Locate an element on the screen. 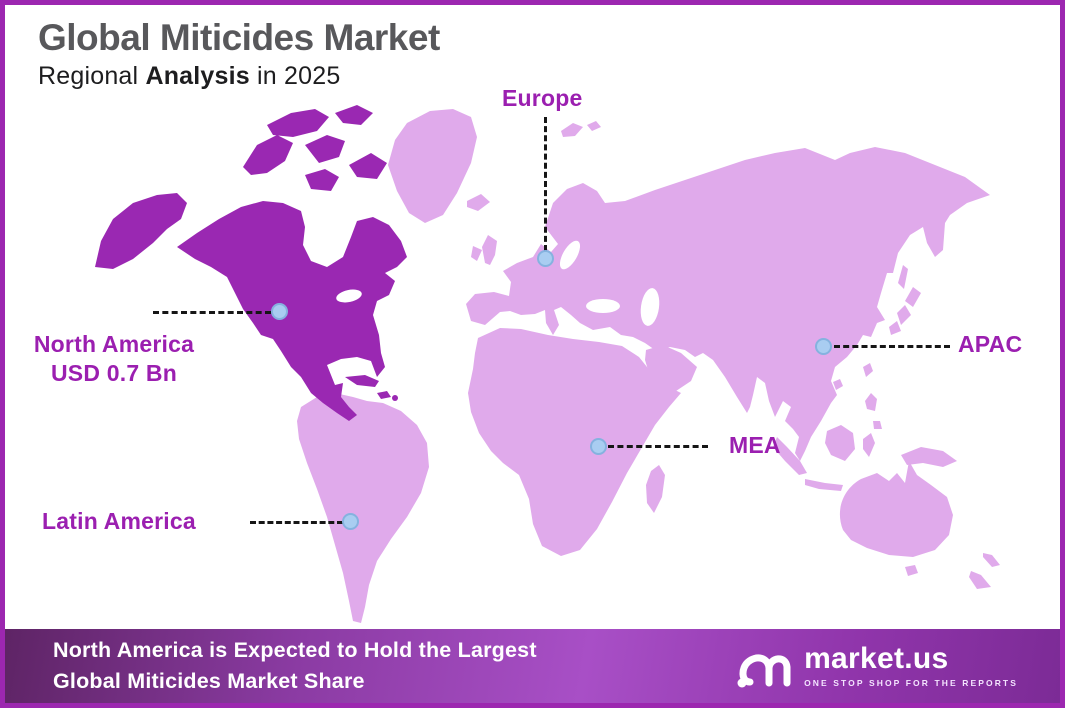 The image size is (1065, 708). subtitle-suffix: in 2025 is located at coordinates (295, 75).